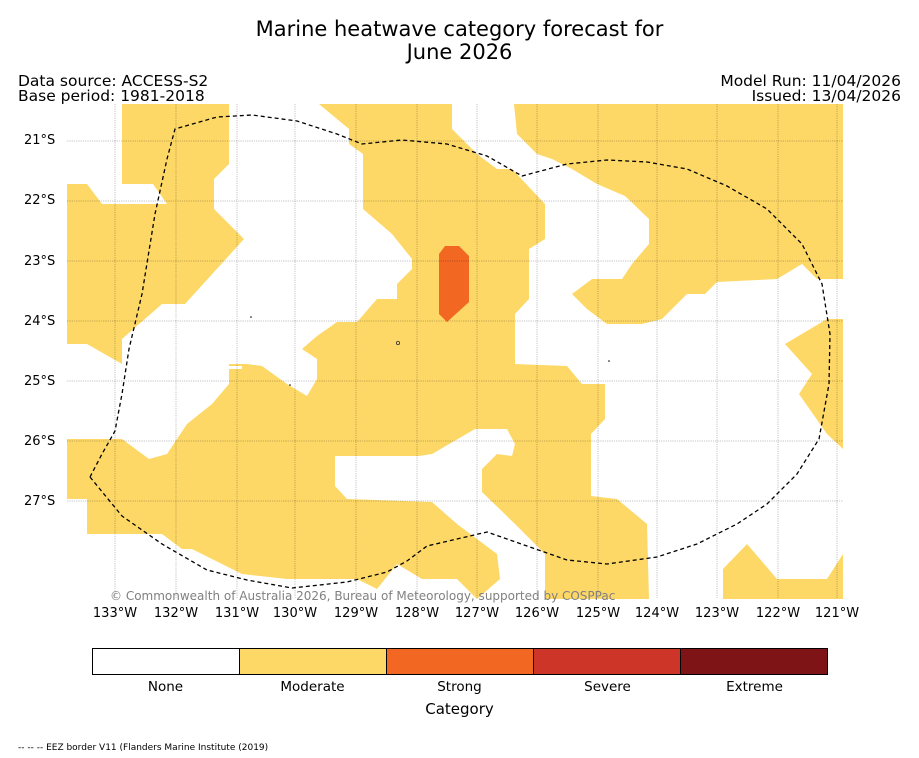 Image resolution: width=919 pixels, height=758 pixels. What do you see at coordinates (40, 501) in the screenshot?
I see `lat-label-27s: 27°S` at bounding box center [40, 501].